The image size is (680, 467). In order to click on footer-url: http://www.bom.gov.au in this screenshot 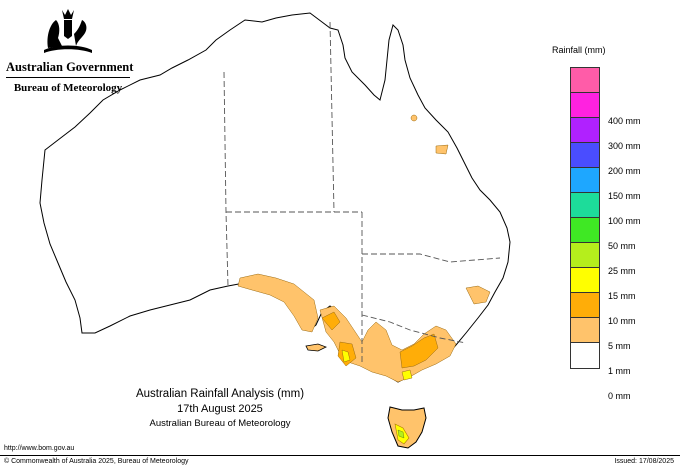, I will do `click(39, 448)`.